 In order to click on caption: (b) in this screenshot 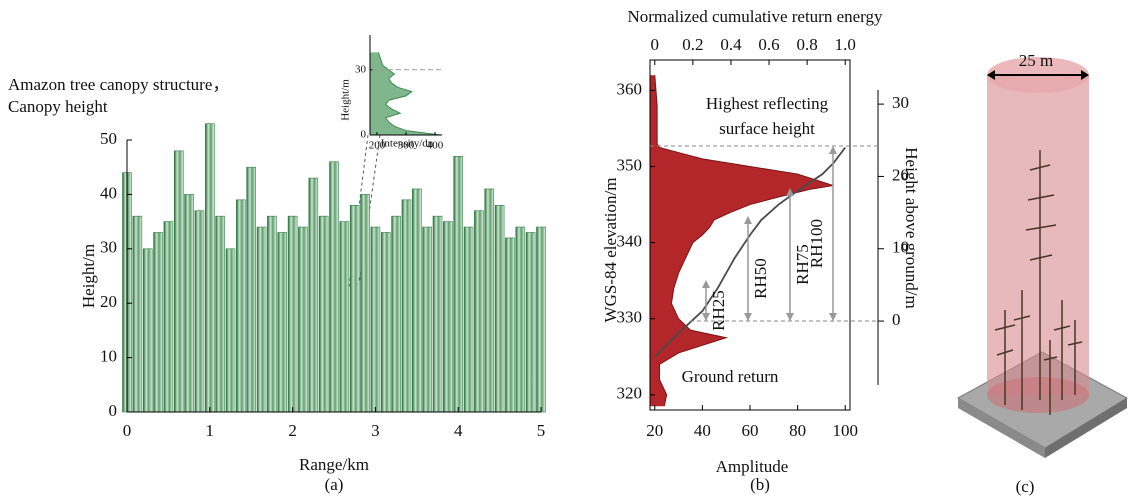, I will do `click(760, 484)`.